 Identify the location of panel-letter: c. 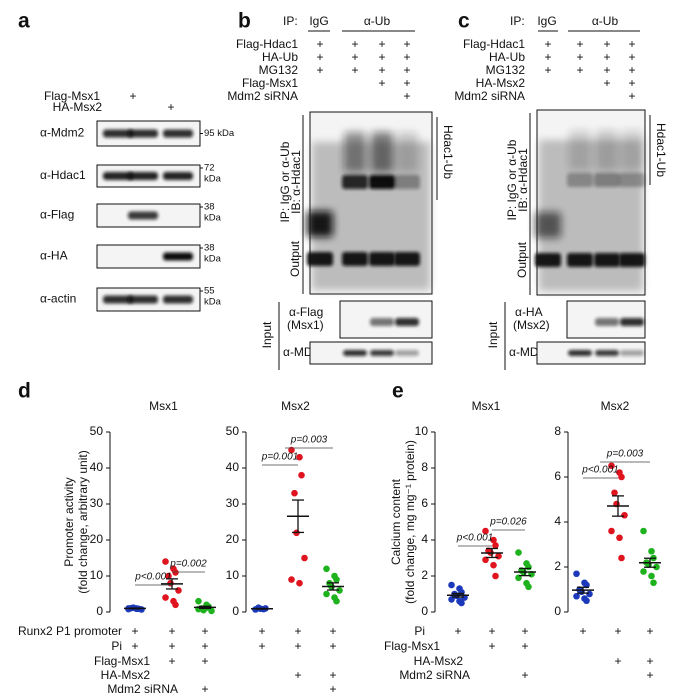
(464, 21).